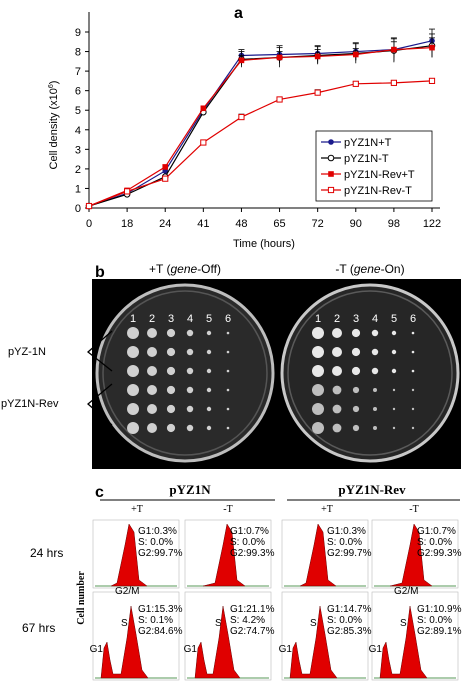 This screenshot has width=473, height=691. I want to click on phase-percentage: S: 4.2%, so click(247, 620).